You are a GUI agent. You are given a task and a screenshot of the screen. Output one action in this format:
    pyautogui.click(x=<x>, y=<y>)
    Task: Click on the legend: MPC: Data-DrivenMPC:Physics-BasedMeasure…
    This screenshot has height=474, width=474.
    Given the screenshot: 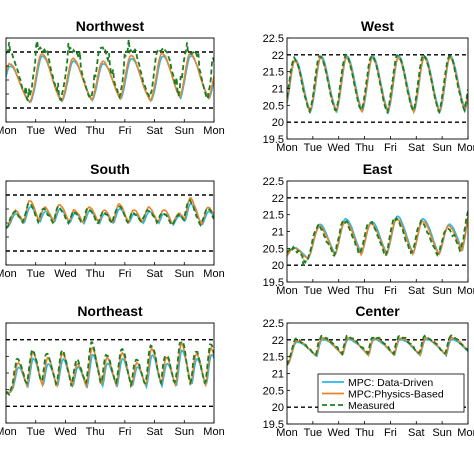 What is the action you would take?
    pyautogui.click(x=391, y=393)
    